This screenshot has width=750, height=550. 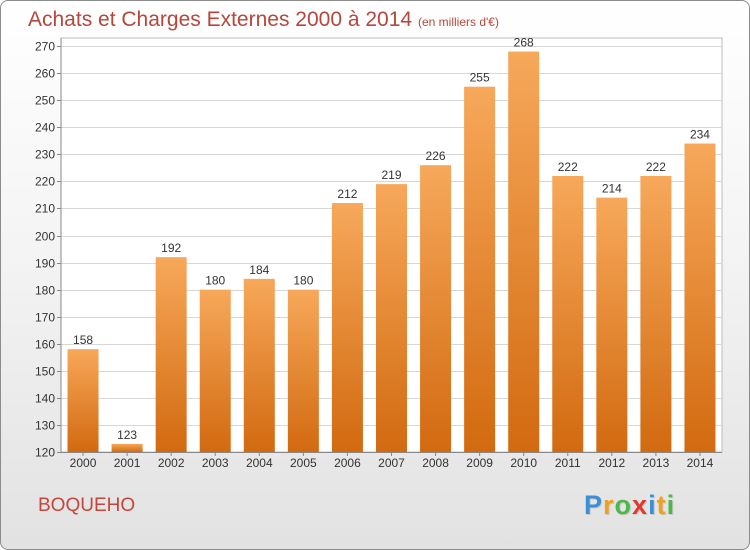 I want to click on logo-letter: t, so click(x=661, y=505).